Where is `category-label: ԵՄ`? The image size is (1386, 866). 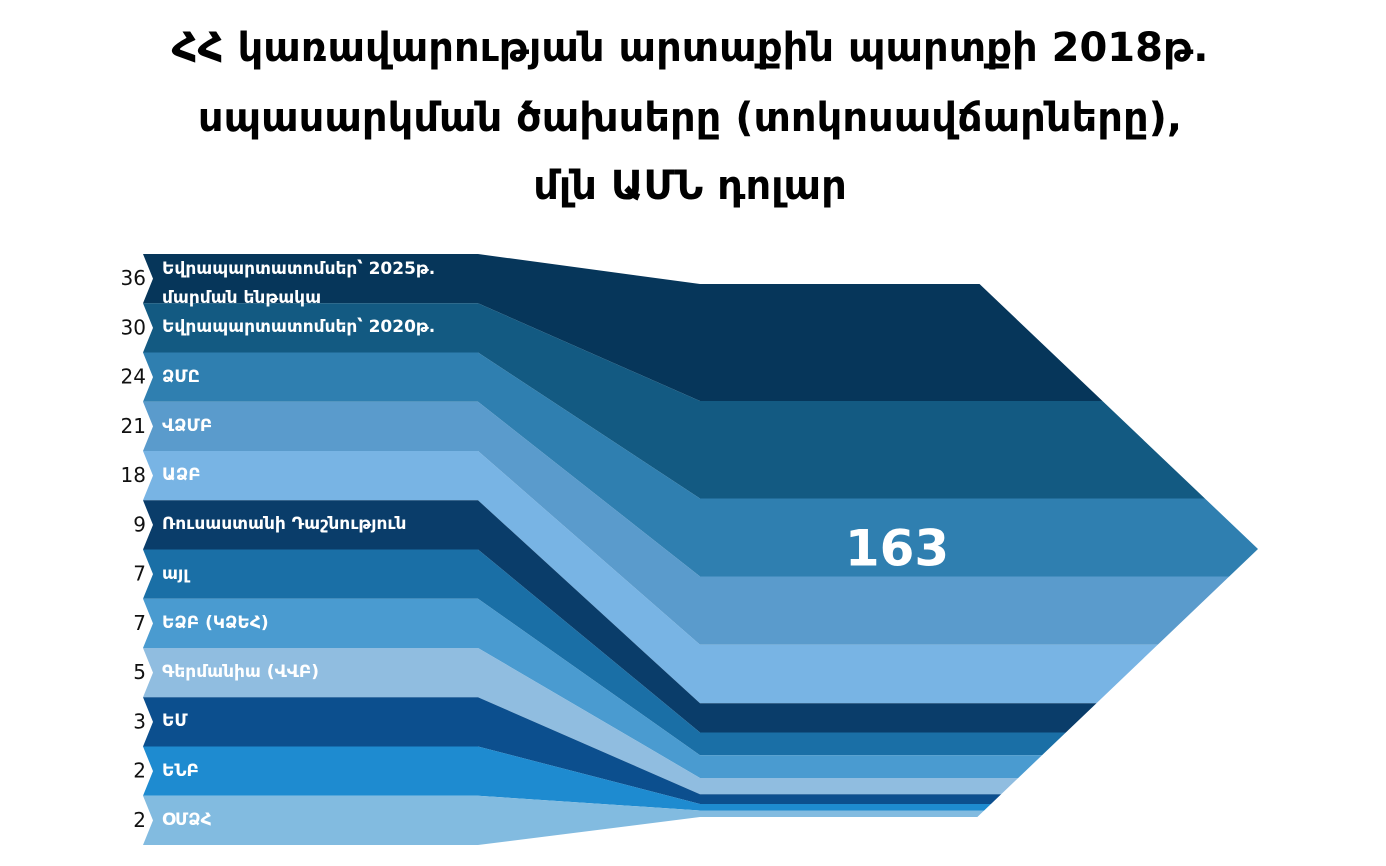
category-label: ԵՄ is located at coordinates (175, 721).